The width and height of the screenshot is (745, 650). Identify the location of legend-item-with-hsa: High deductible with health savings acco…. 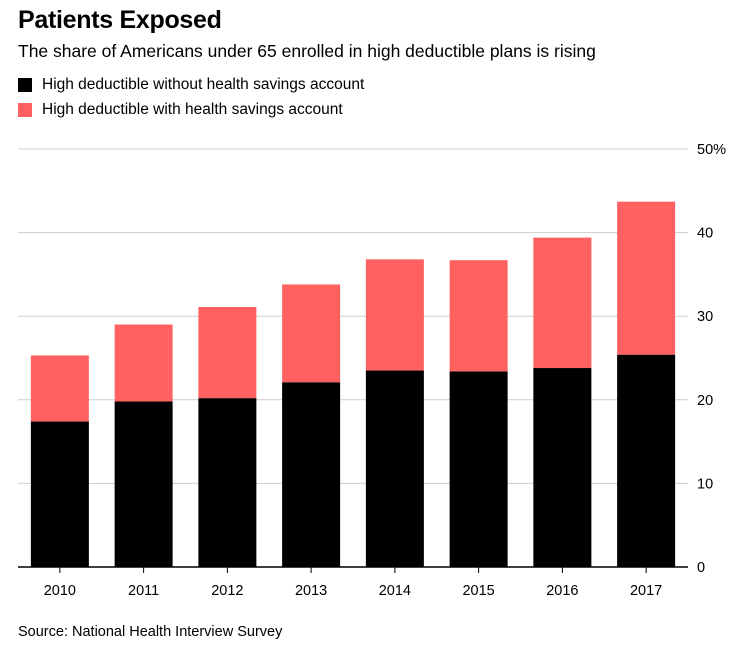
(191, 109).